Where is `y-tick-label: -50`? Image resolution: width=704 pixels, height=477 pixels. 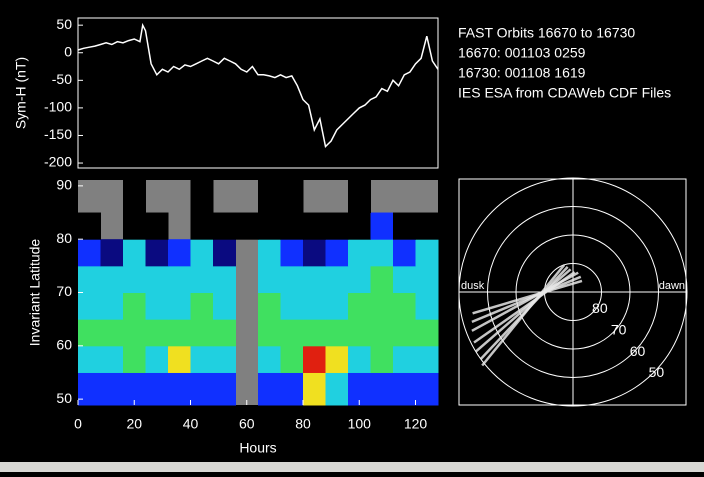
y-tick-label: -50 is located at coordinates (62, 79).